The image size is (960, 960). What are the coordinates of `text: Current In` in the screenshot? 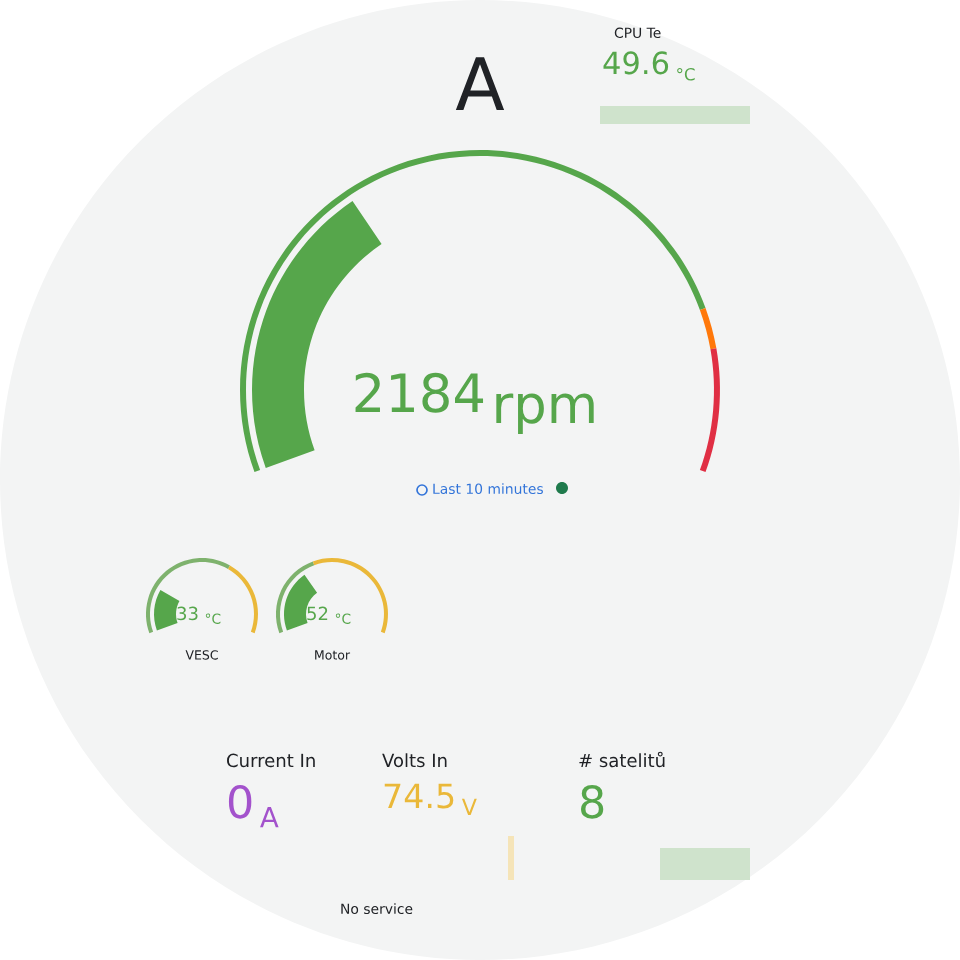 It's located at (271, 760).